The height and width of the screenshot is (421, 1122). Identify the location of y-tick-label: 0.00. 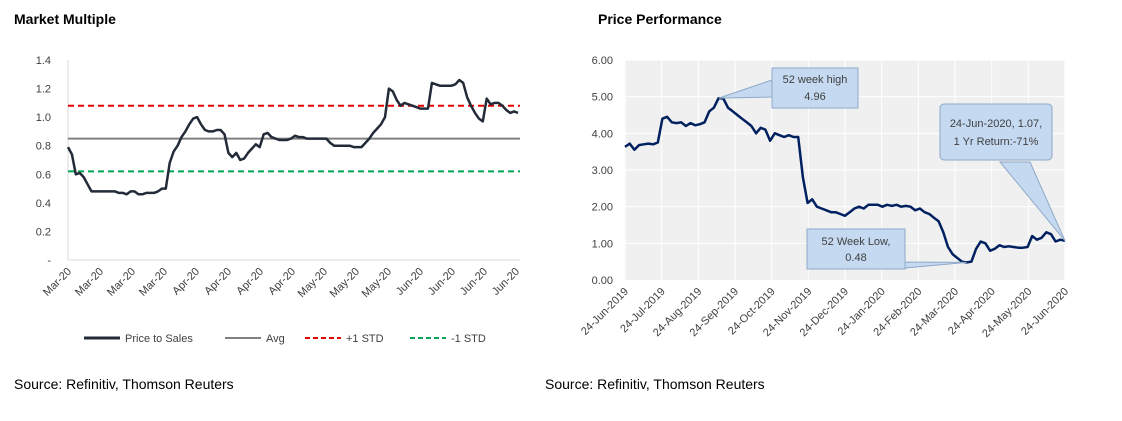
(602, 281).